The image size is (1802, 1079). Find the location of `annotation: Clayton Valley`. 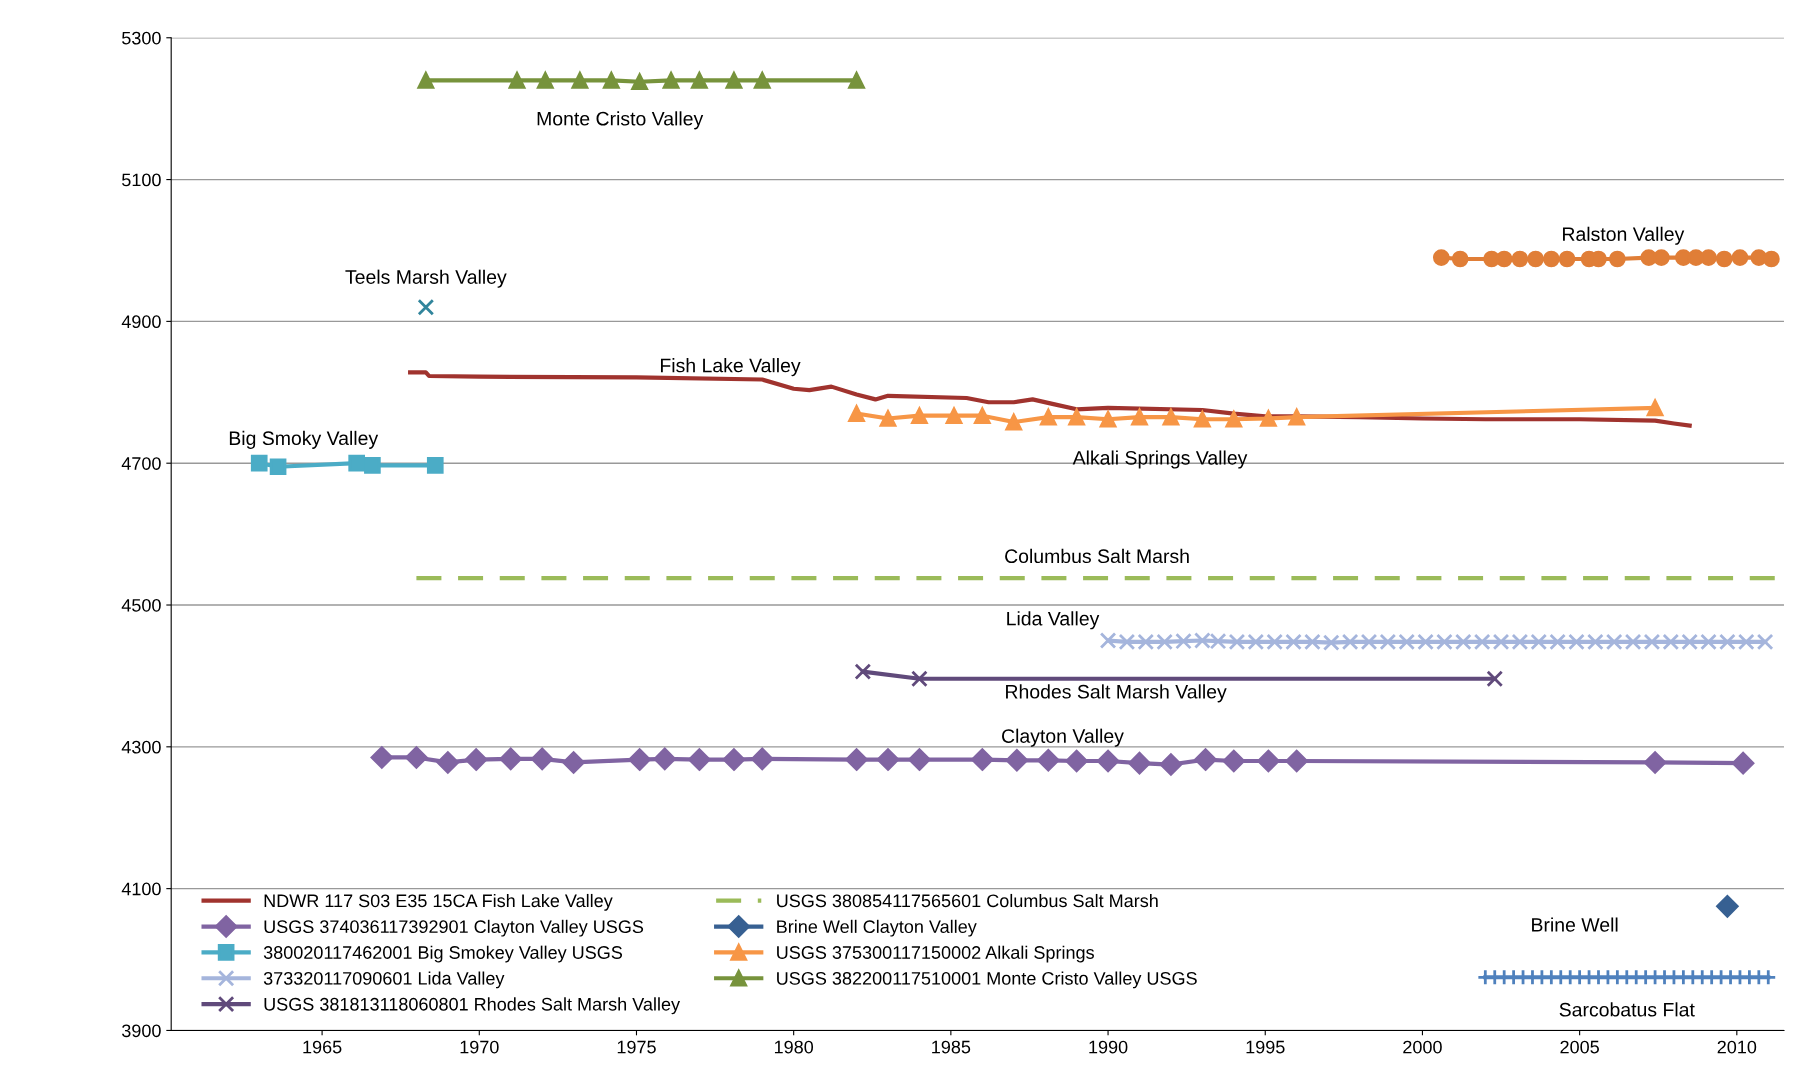

annotation: Clayton Valley is located at coordinates (1063, 737).